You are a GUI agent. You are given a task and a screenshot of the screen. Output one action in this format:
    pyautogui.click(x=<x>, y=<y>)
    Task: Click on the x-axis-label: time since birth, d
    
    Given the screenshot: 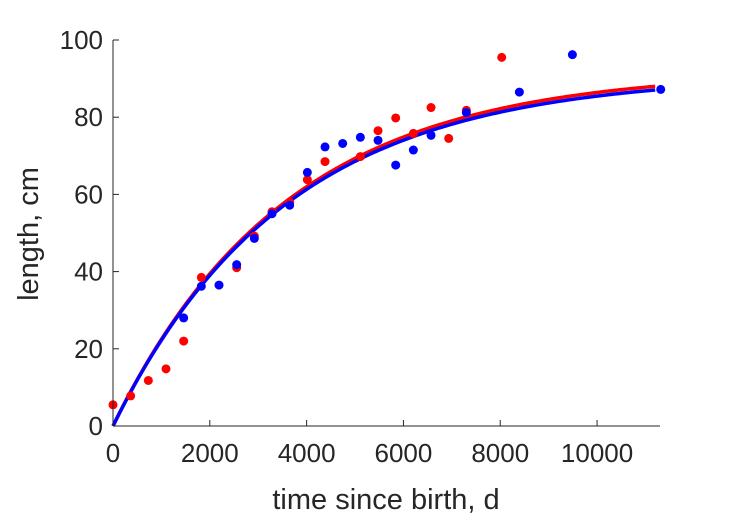 What is the action you would take?
    pyautogui.click(x=385, y=500)
    